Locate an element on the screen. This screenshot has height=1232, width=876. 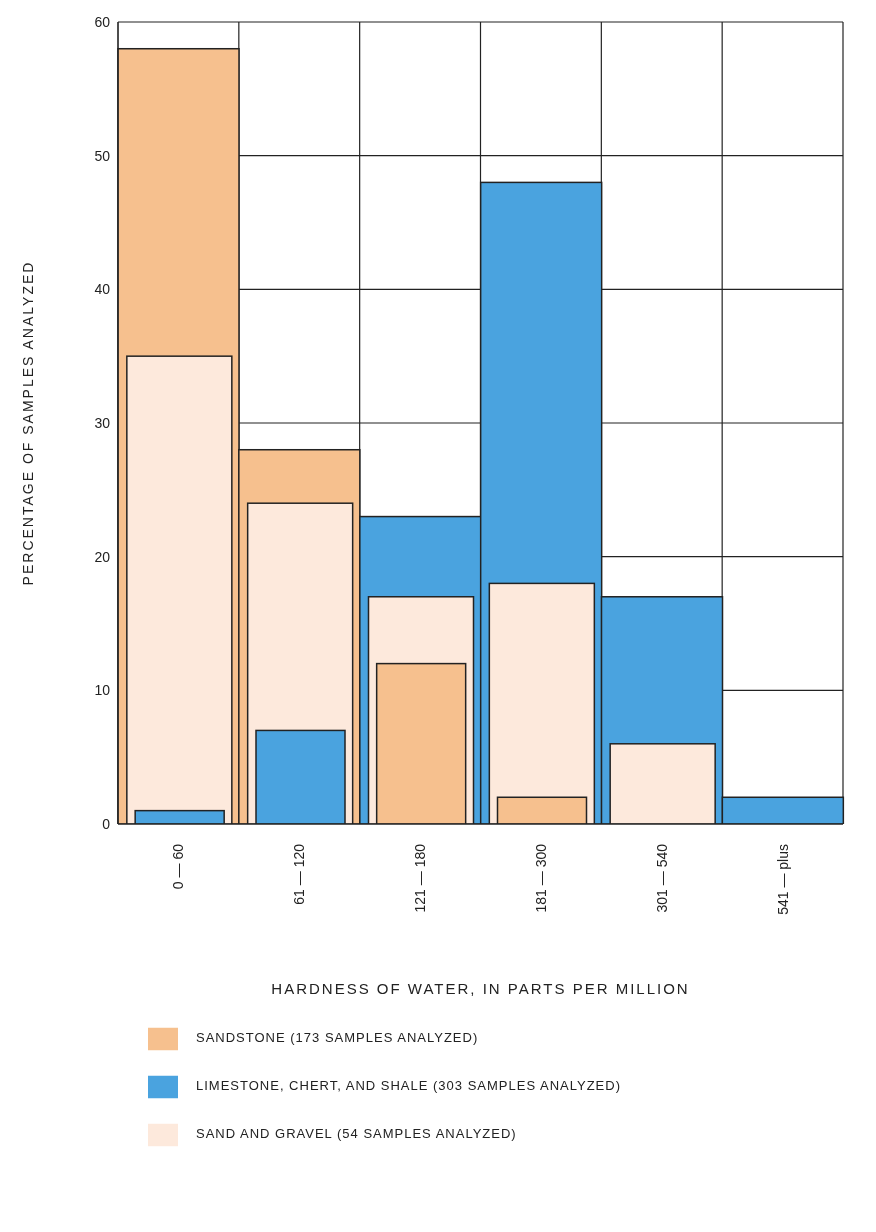
legend-label: SANDSTONE (173 SAMPLES ANALYZED) is located at coordinates (337, 1037).